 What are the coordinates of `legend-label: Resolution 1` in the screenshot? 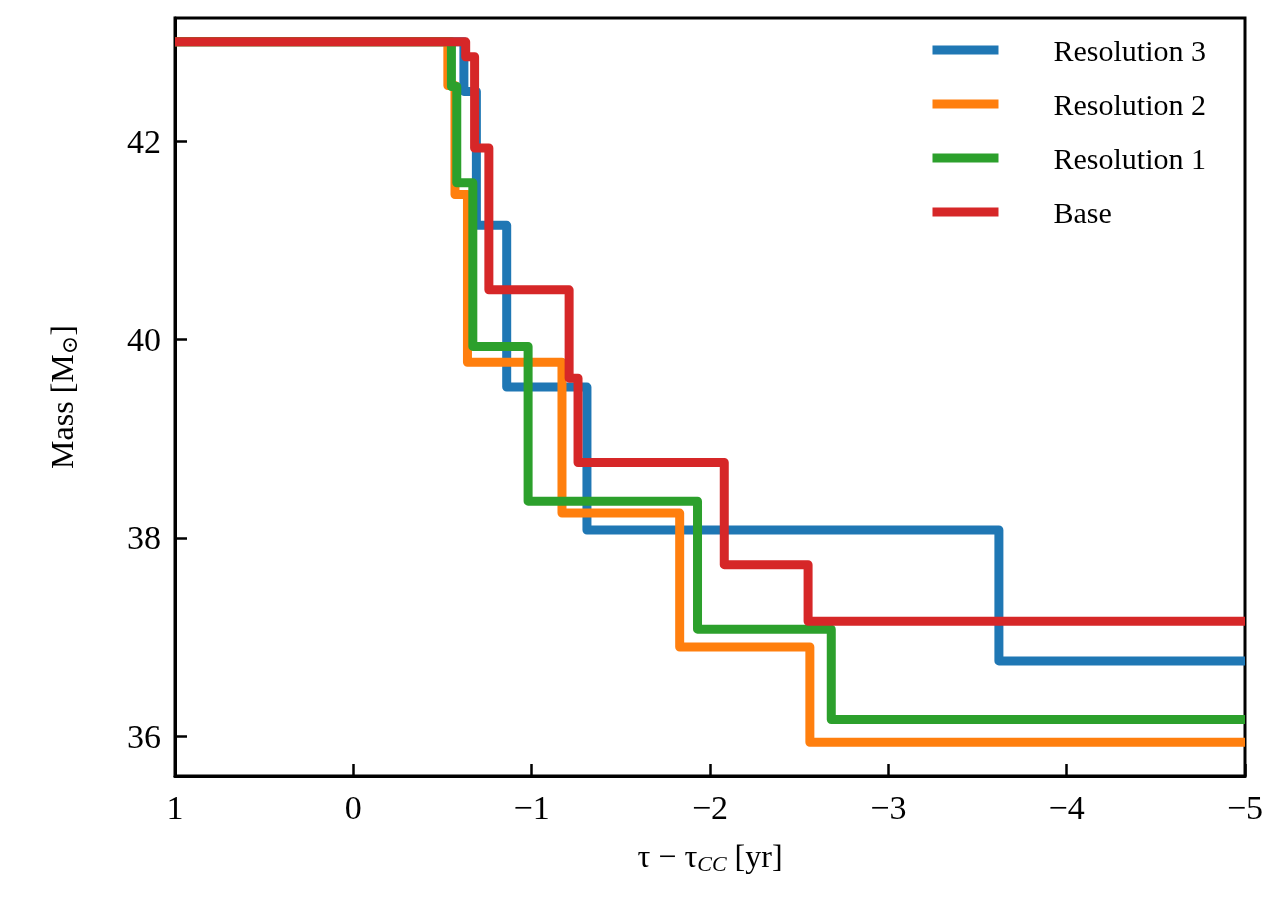 It's located at (1130, 158).